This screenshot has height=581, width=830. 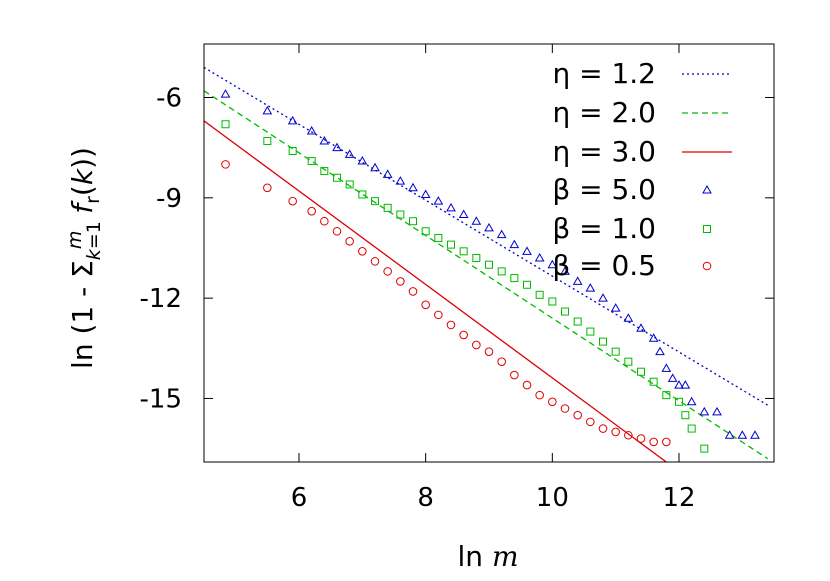 What do you see at coordinates (161, 399) in the screenshot?
I see `y-tick-label: -15` at bounding box center [161, 399].